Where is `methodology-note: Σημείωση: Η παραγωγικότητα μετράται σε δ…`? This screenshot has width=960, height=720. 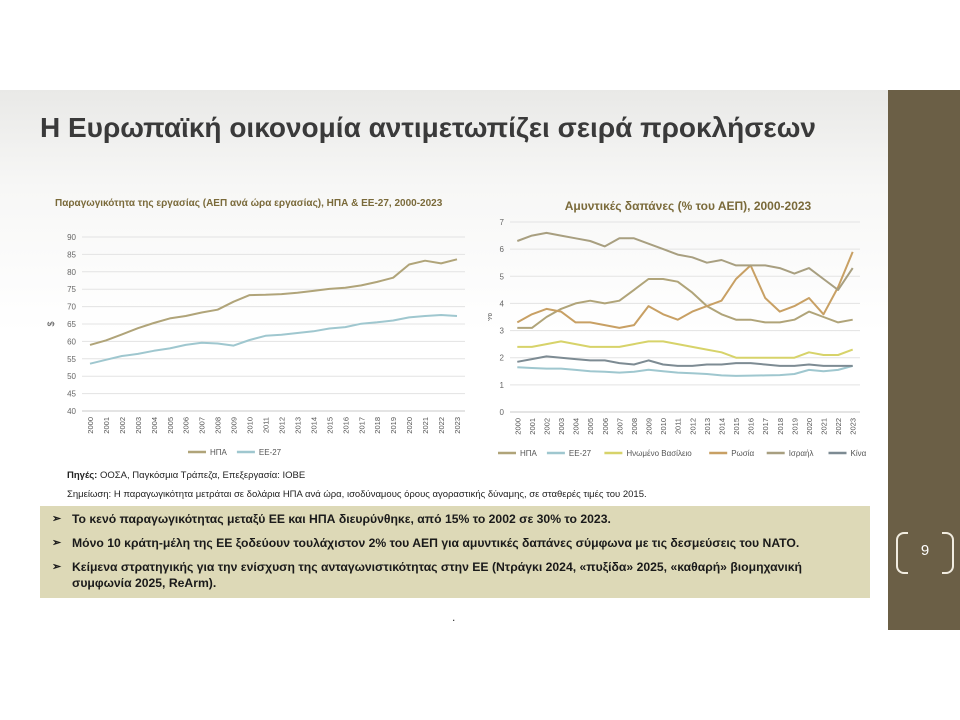
methodology-note: Σημείωση: Η παραγωγικότητα μετράται σε δ… is located at coordinates (357, 494).